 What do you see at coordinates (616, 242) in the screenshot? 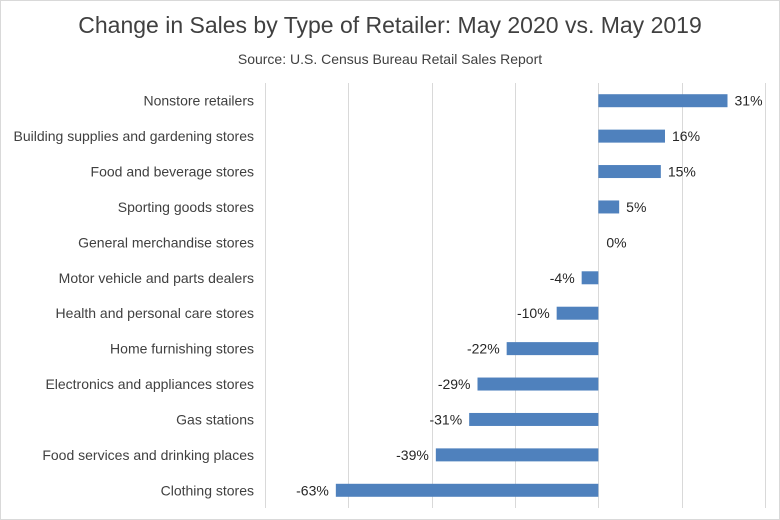
I see `data-label: 0%` at bounding box center [616, 242].